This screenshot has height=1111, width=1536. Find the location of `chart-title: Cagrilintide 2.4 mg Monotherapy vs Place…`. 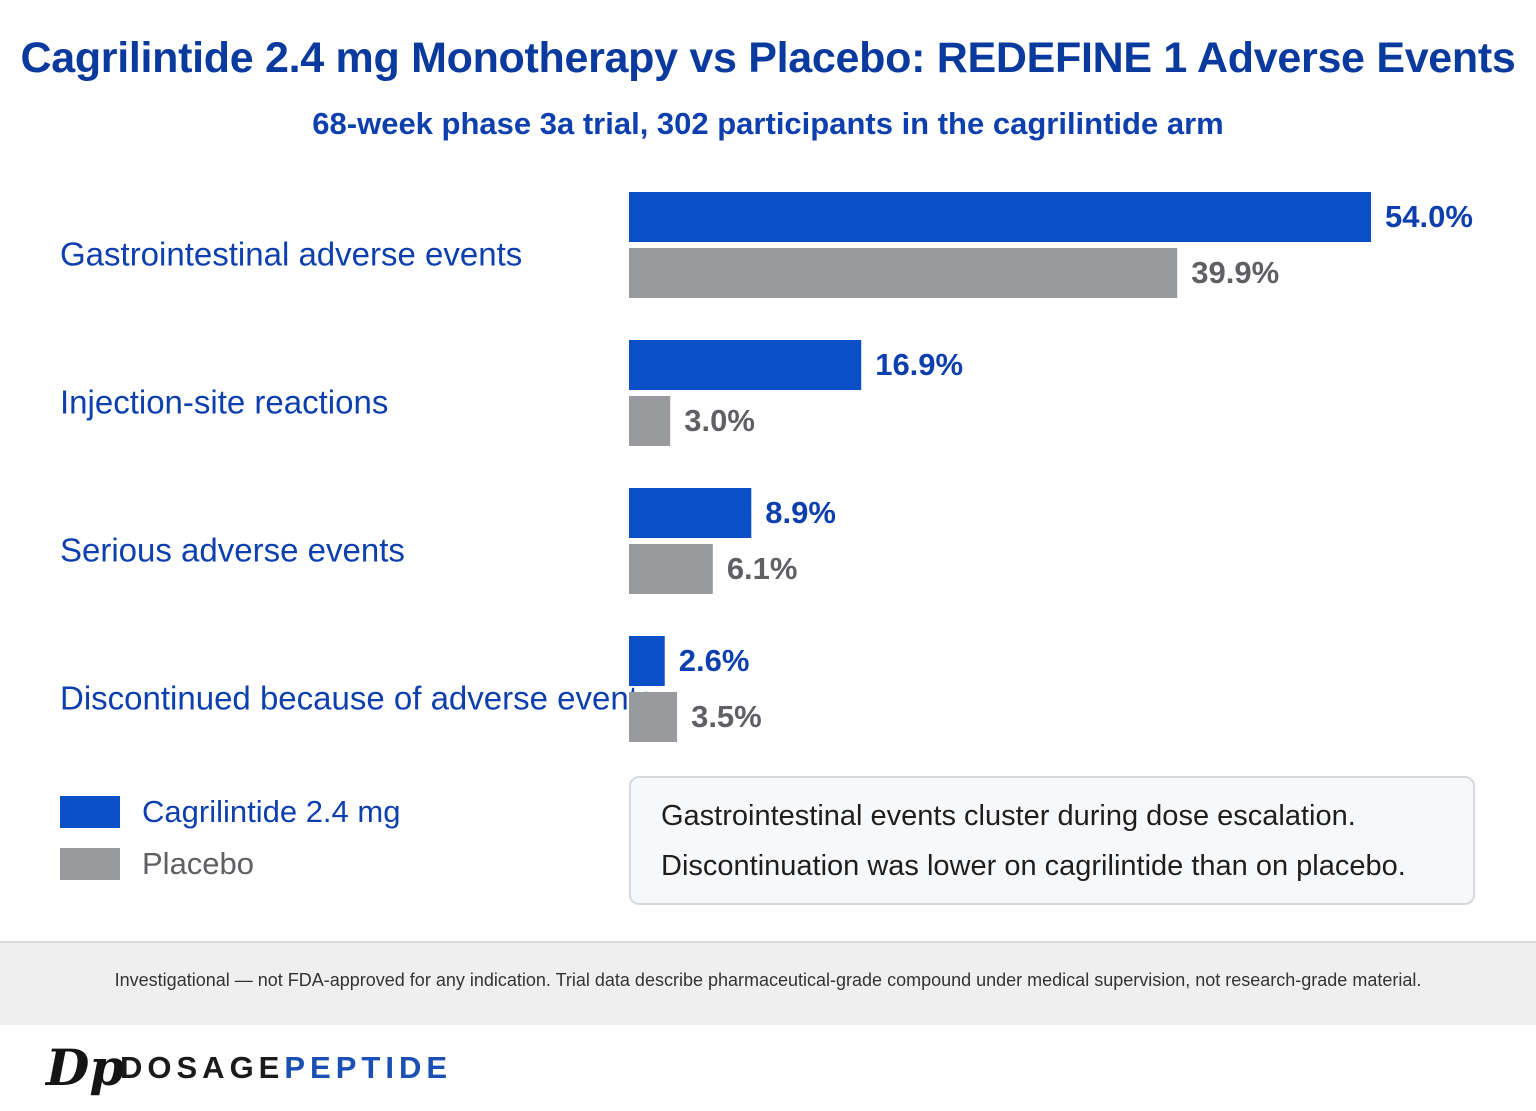

chart-title: Cagrilintide 2.4 mg Monotherapy vs Place… is located at coordinates (768, 58).